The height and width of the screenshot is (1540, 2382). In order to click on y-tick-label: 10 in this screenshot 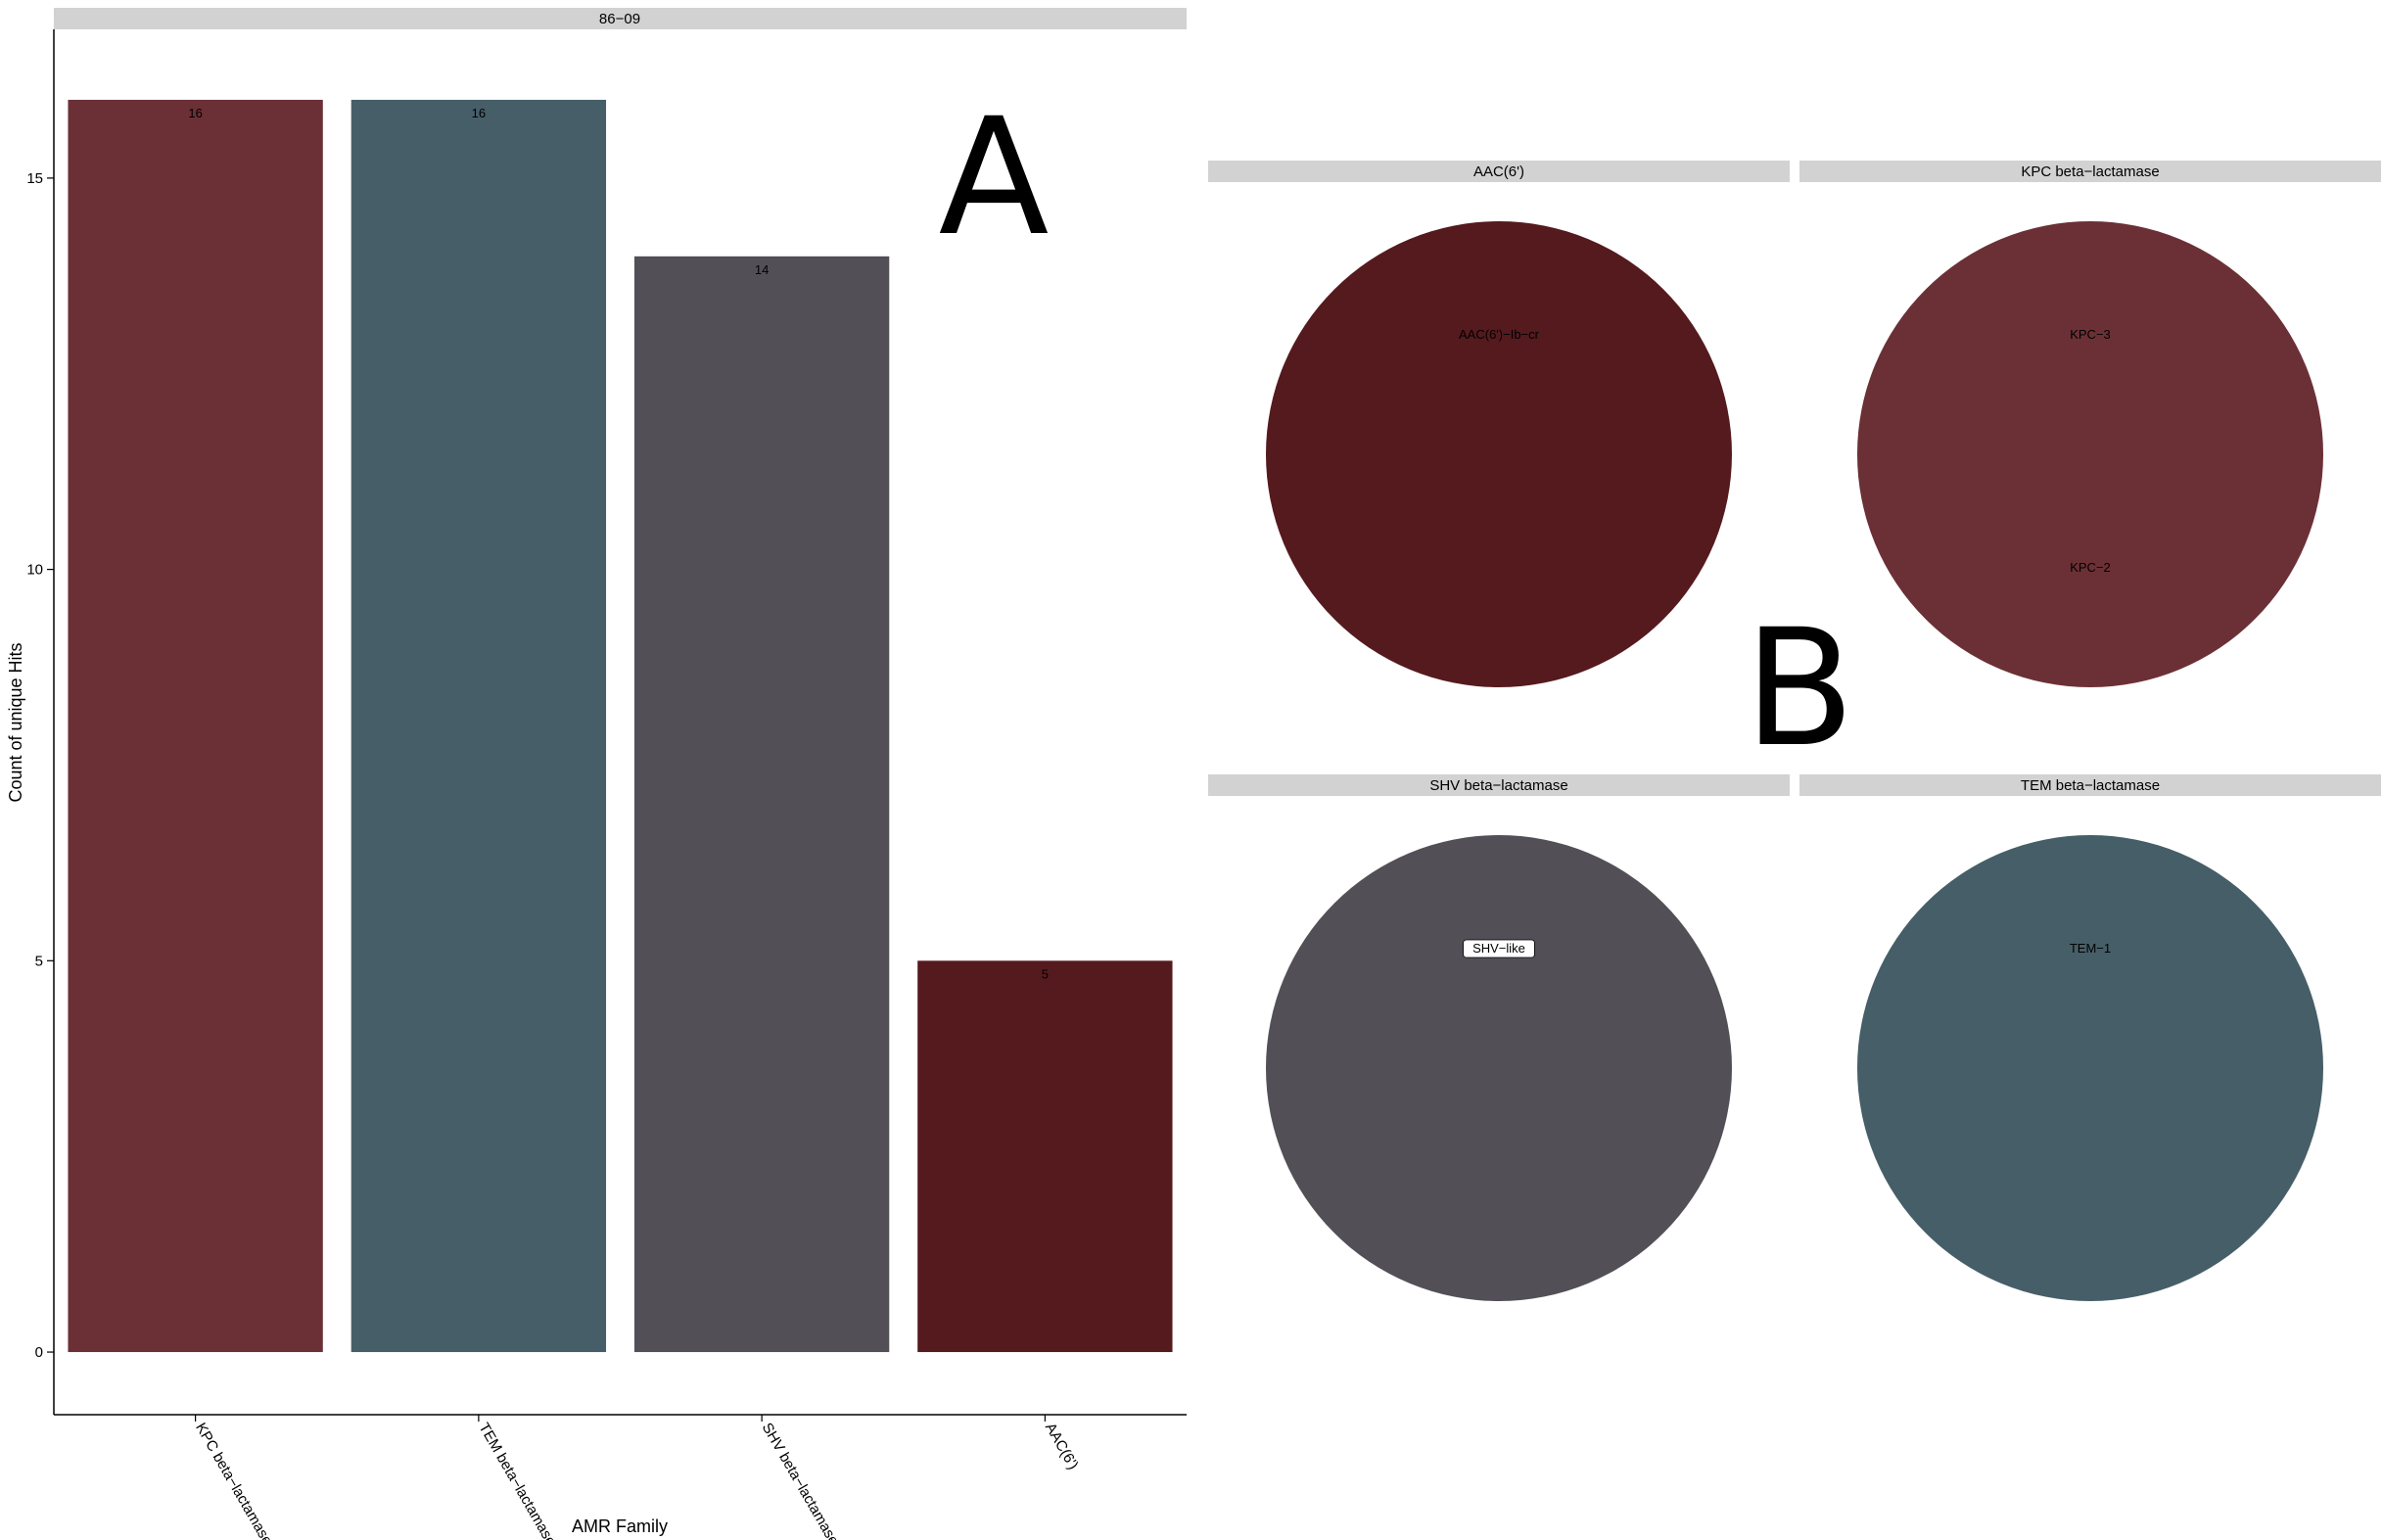, I will do `click(34, 570)`.